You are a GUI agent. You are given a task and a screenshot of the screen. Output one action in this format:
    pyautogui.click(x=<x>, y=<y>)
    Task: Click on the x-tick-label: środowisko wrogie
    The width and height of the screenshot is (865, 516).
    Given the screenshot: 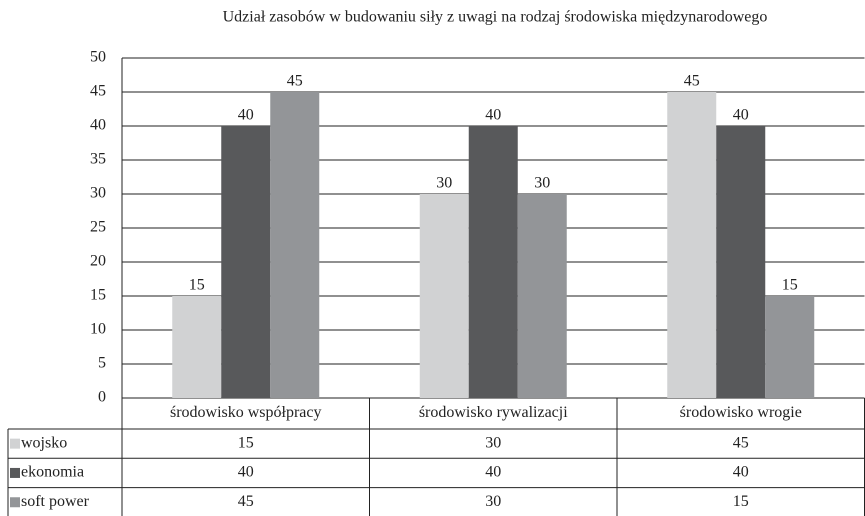 What is the action you would take?
    pyautogui.click(x=741, y=412)
    